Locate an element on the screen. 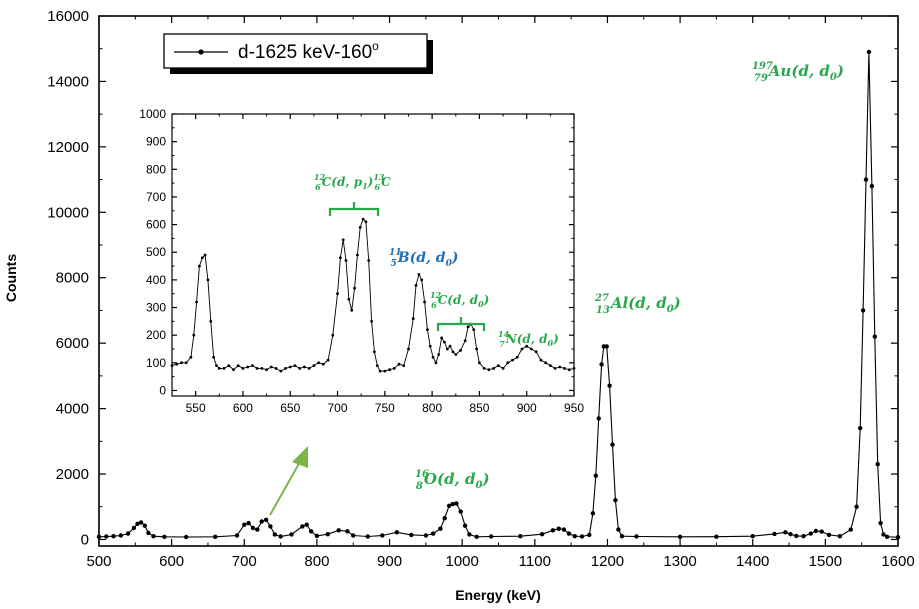 The width and height of the screenshot is (919, 609). inset-x-tick-label: 650 is located at coordinates (290, 408).